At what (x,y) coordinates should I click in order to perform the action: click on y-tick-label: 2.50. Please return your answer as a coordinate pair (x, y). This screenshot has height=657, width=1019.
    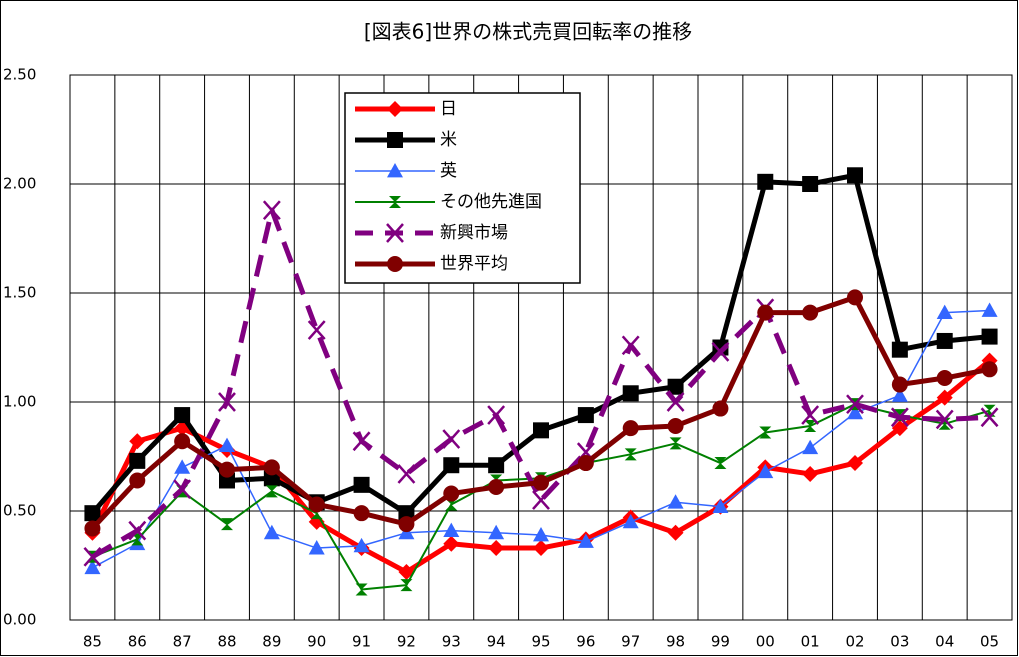
    Looking at the image, I should click on (19, 75).